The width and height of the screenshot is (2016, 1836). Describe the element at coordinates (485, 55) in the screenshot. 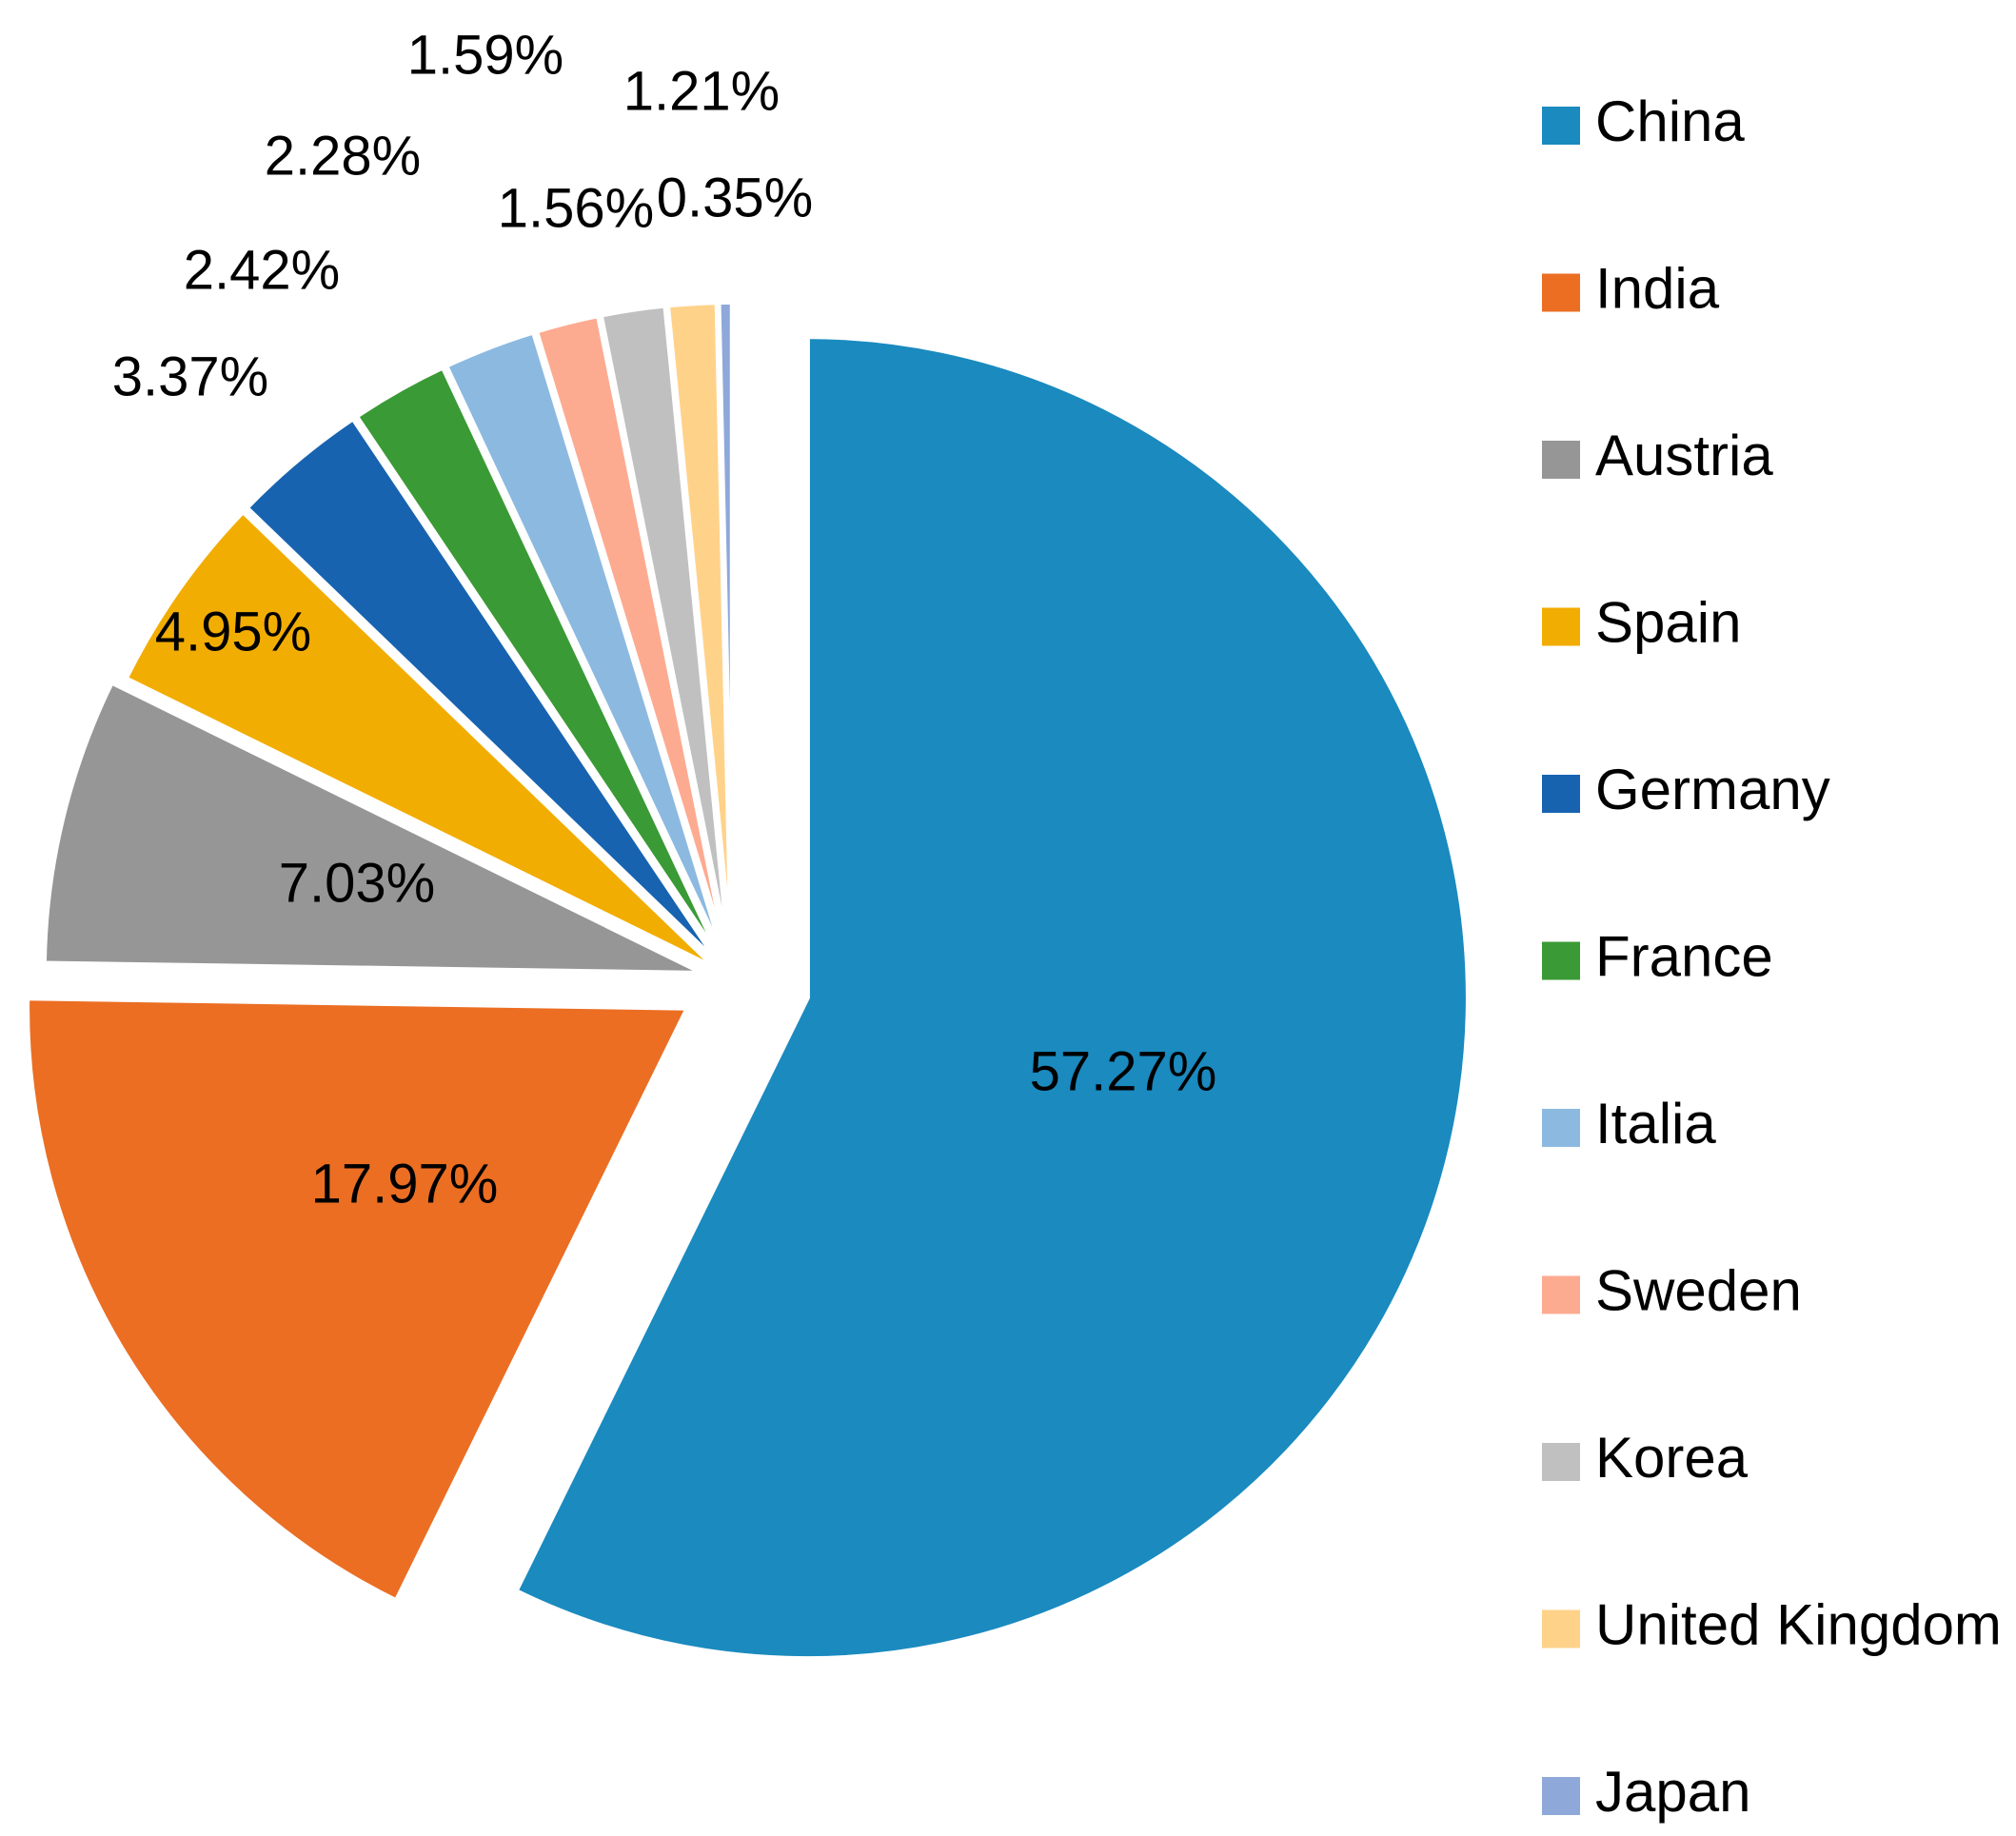

I see `value-label-korea: 1.59%` at that location.